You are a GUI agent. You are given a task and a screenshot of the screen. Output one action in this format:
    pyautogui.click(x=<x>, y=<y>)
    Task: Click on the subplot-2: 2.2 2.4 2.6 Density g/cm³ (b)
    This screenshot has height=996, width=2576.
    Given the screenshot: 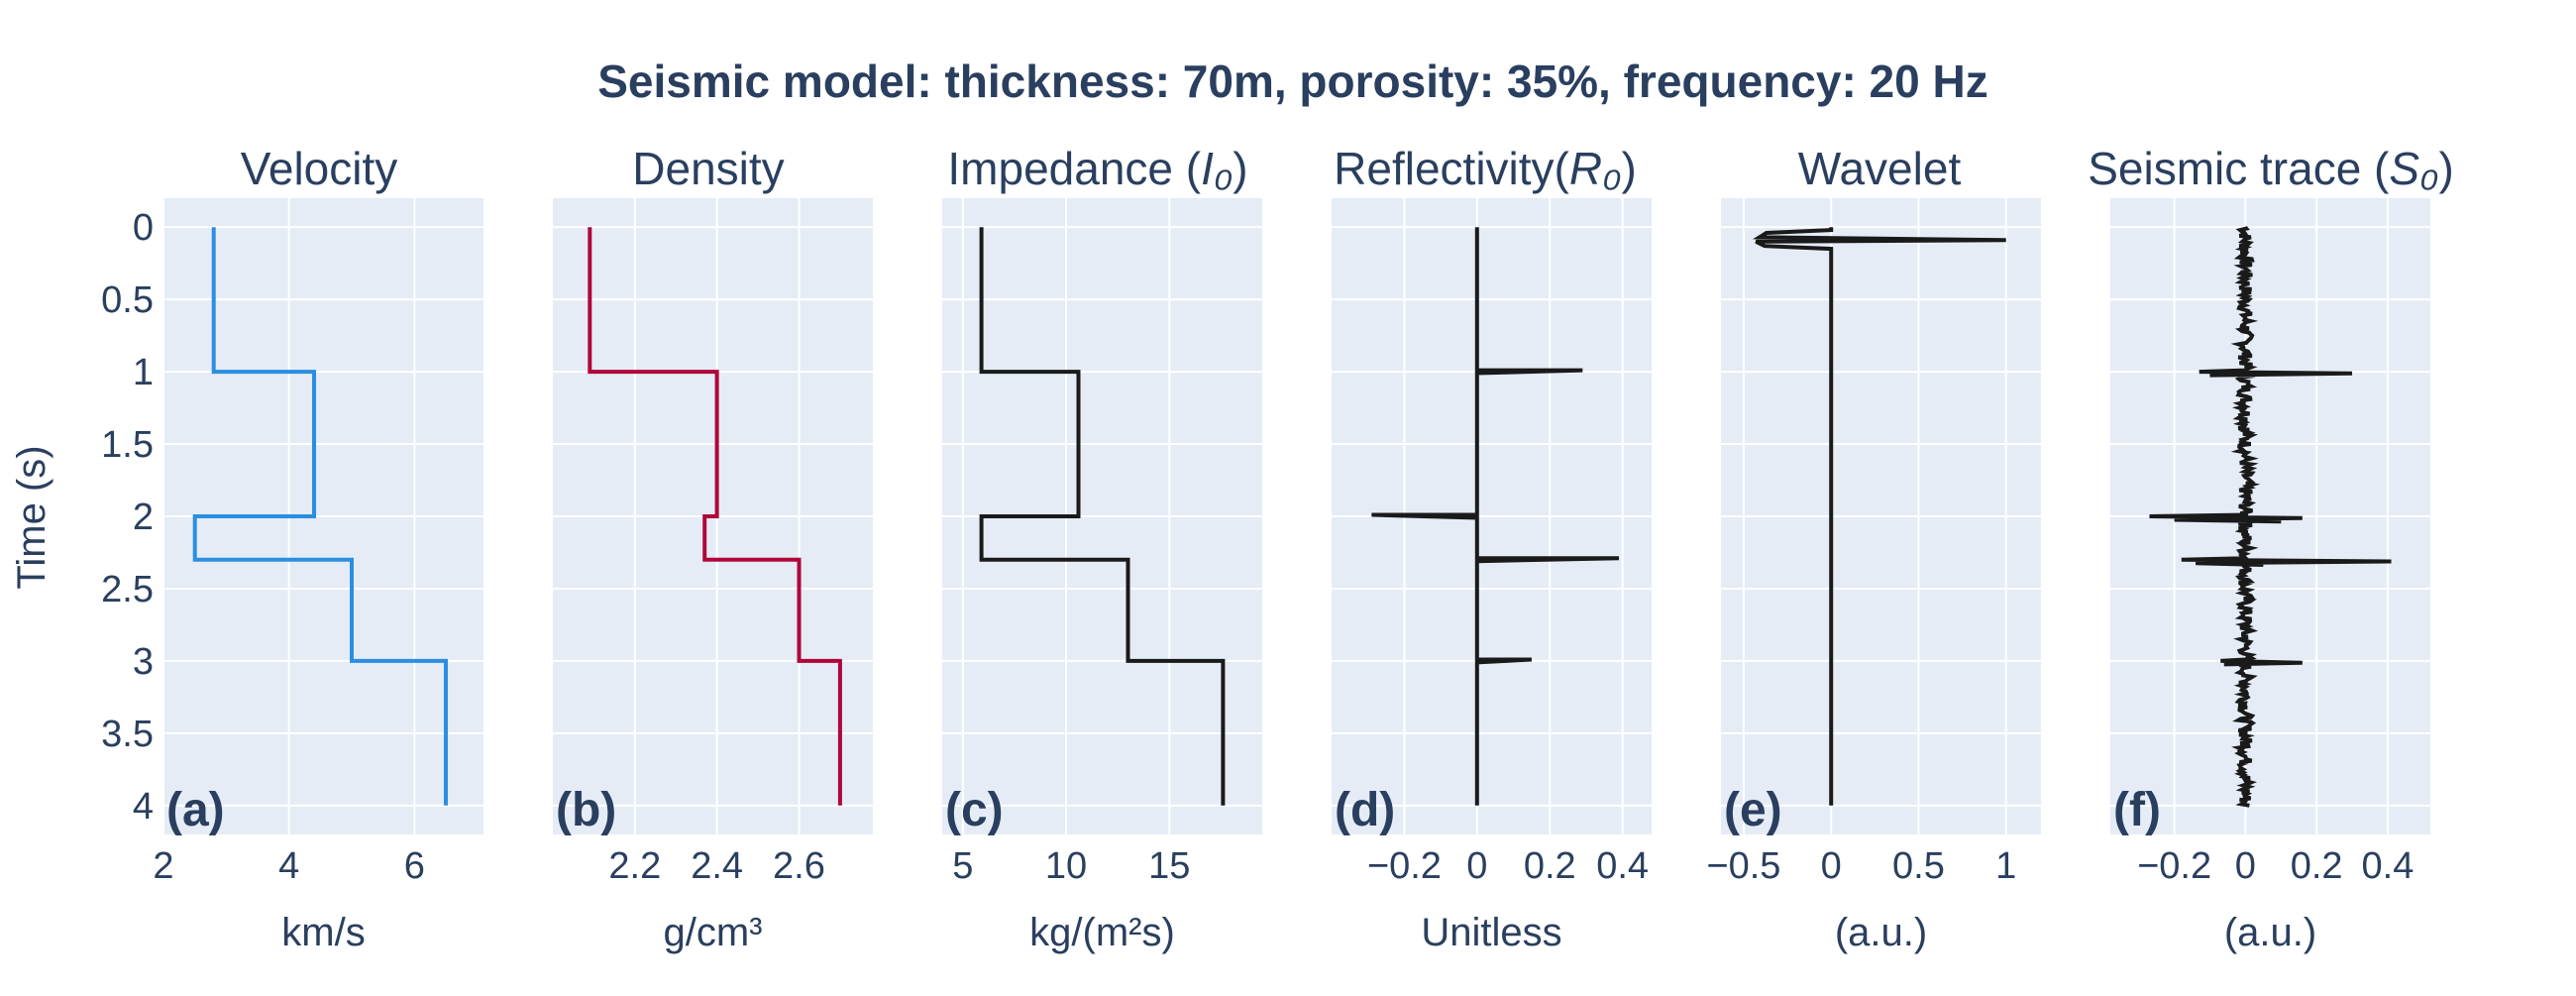 What is the action you would take?
    pyautogui.click(x=713, y=548)
    